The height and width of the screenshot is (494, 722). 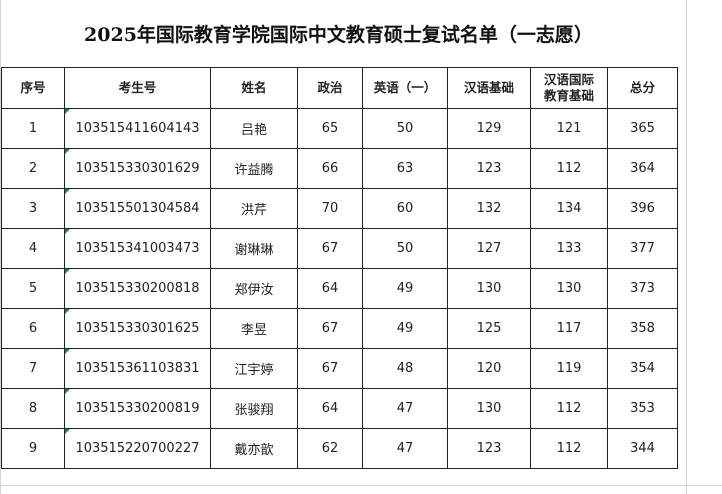 What do you see at coordinates (33, 128) in the screenshot?
I see `cell-seq: 1` at bounding box center [33, 128].